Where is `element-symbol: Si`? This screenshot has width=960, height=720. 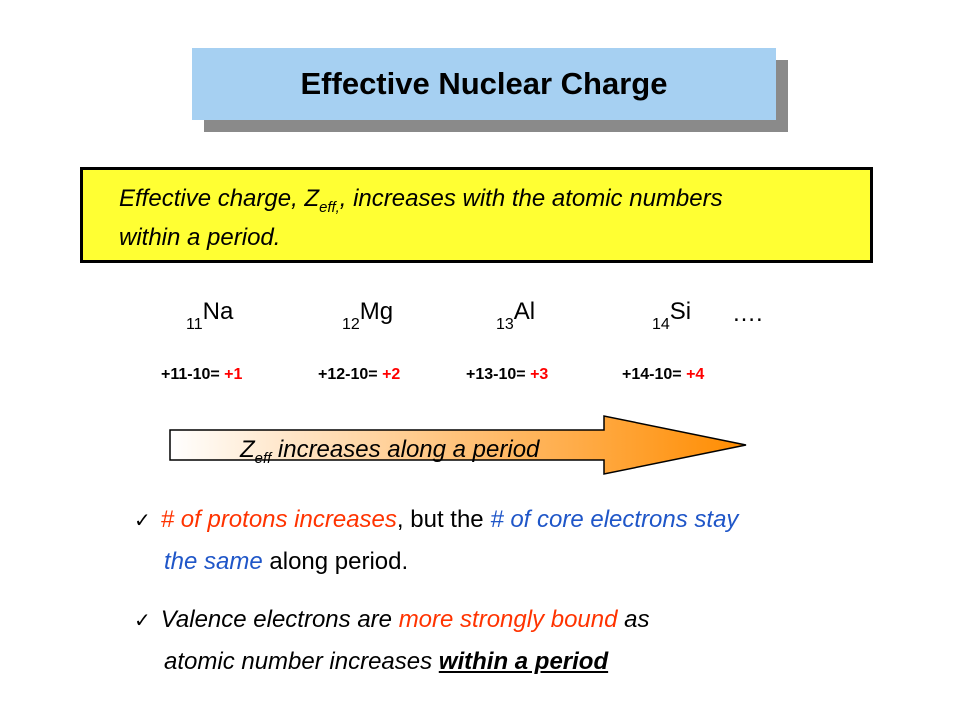
element-symbol: Si is located at coordinates (680, 311).